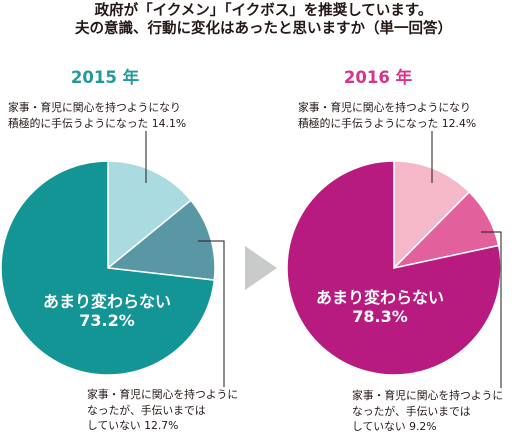 Image resolution: width=527 pixels, height=442 pixels. I want to click on title-line-1: 政府が「イクメン」「イクボス」を推奨しています。, so click(263, 11).